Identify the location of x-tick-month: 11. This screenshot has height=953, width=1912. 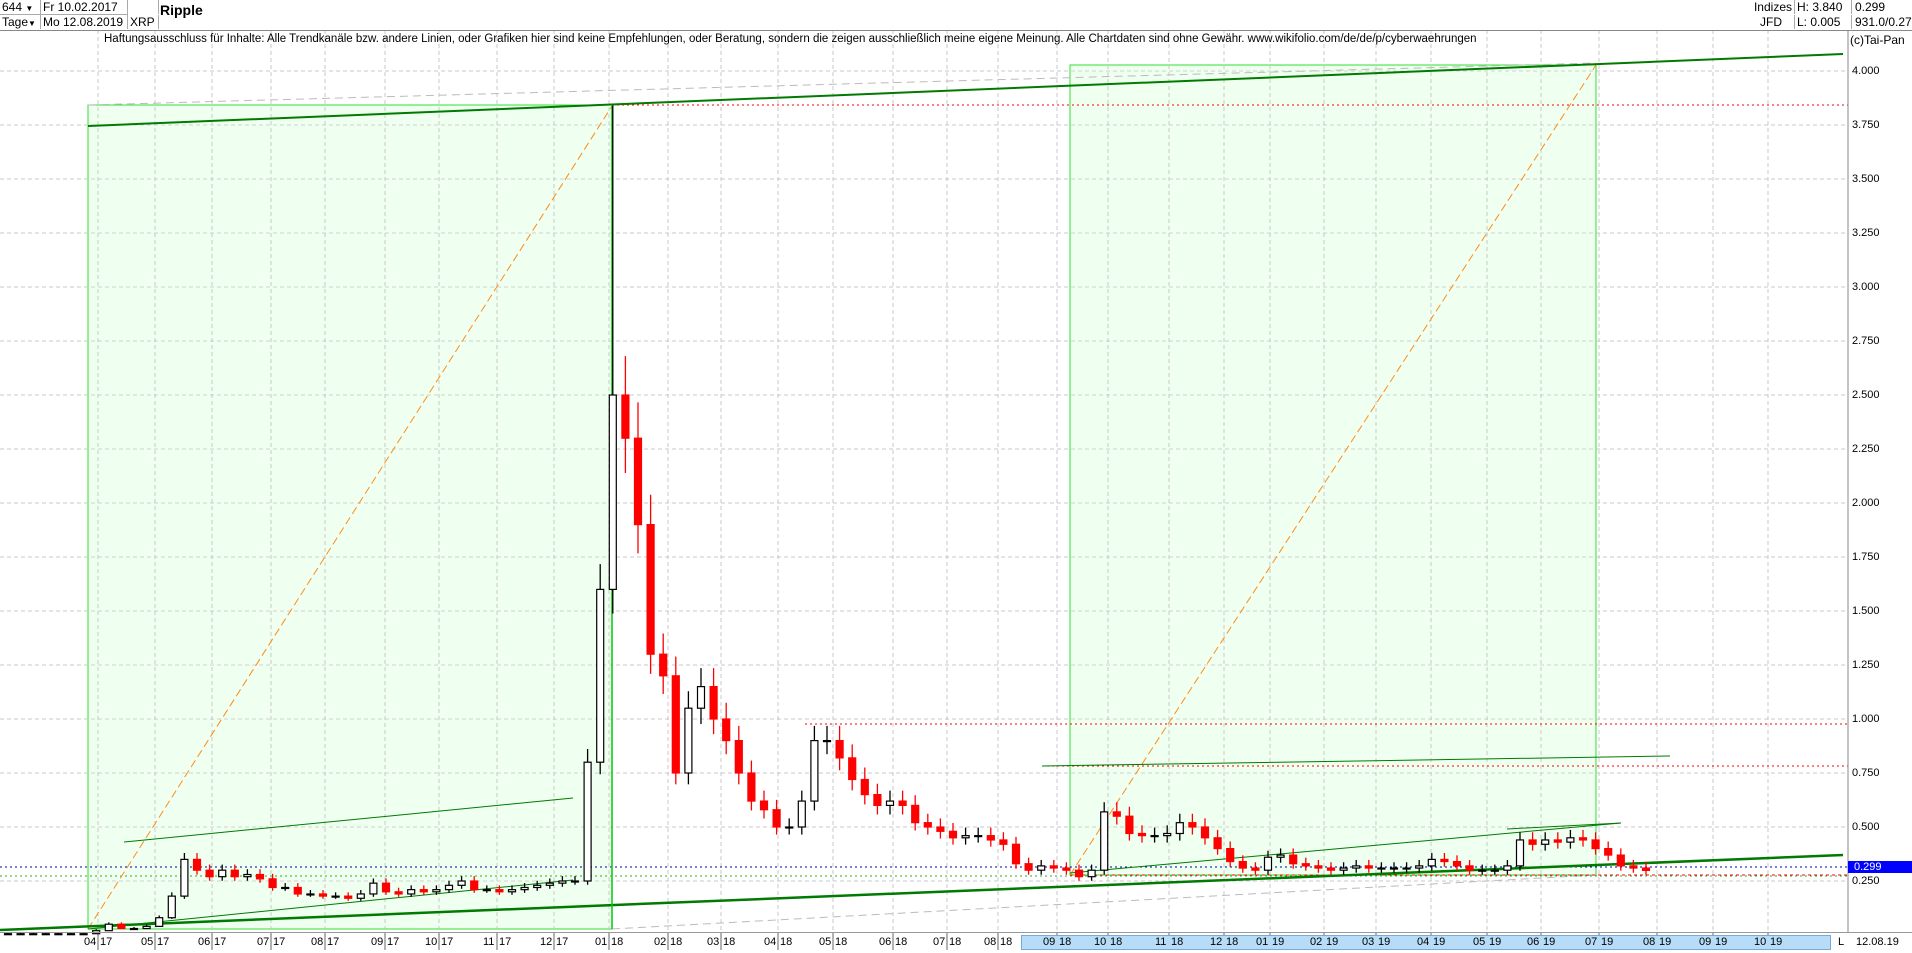
(1161, 942).